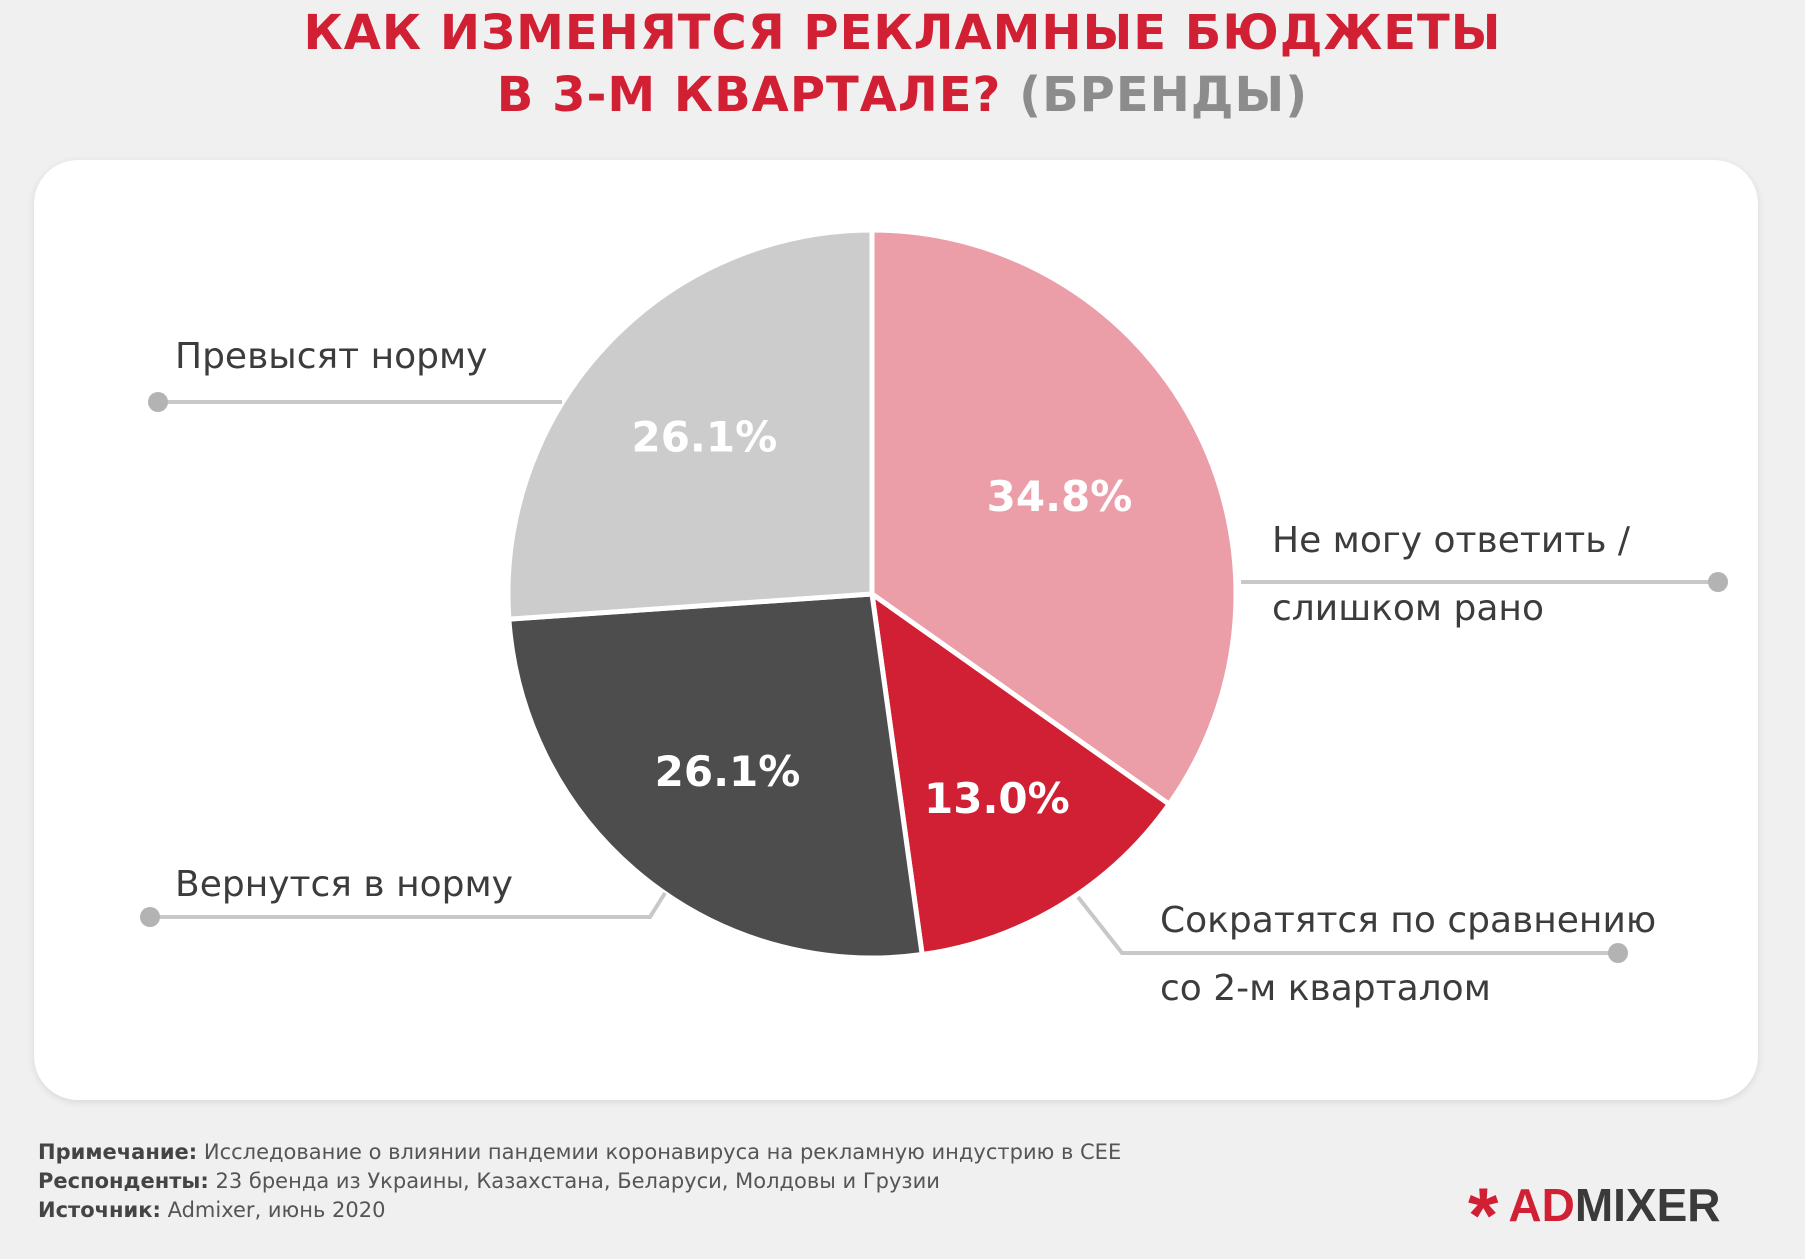 The height and width of the screenshot is (1259, 1805). I want to click on slice-value-label-0: 34.8%, so click(1060, 496).